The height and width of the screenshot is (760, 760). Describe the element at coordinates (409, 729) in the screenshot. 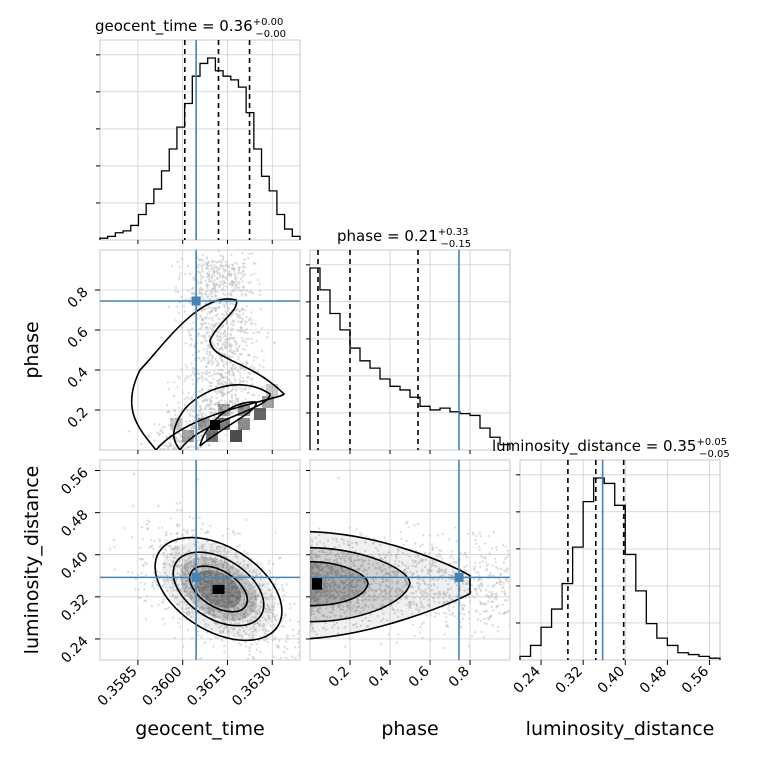

I see `xlabel-phase: phase` at that location.